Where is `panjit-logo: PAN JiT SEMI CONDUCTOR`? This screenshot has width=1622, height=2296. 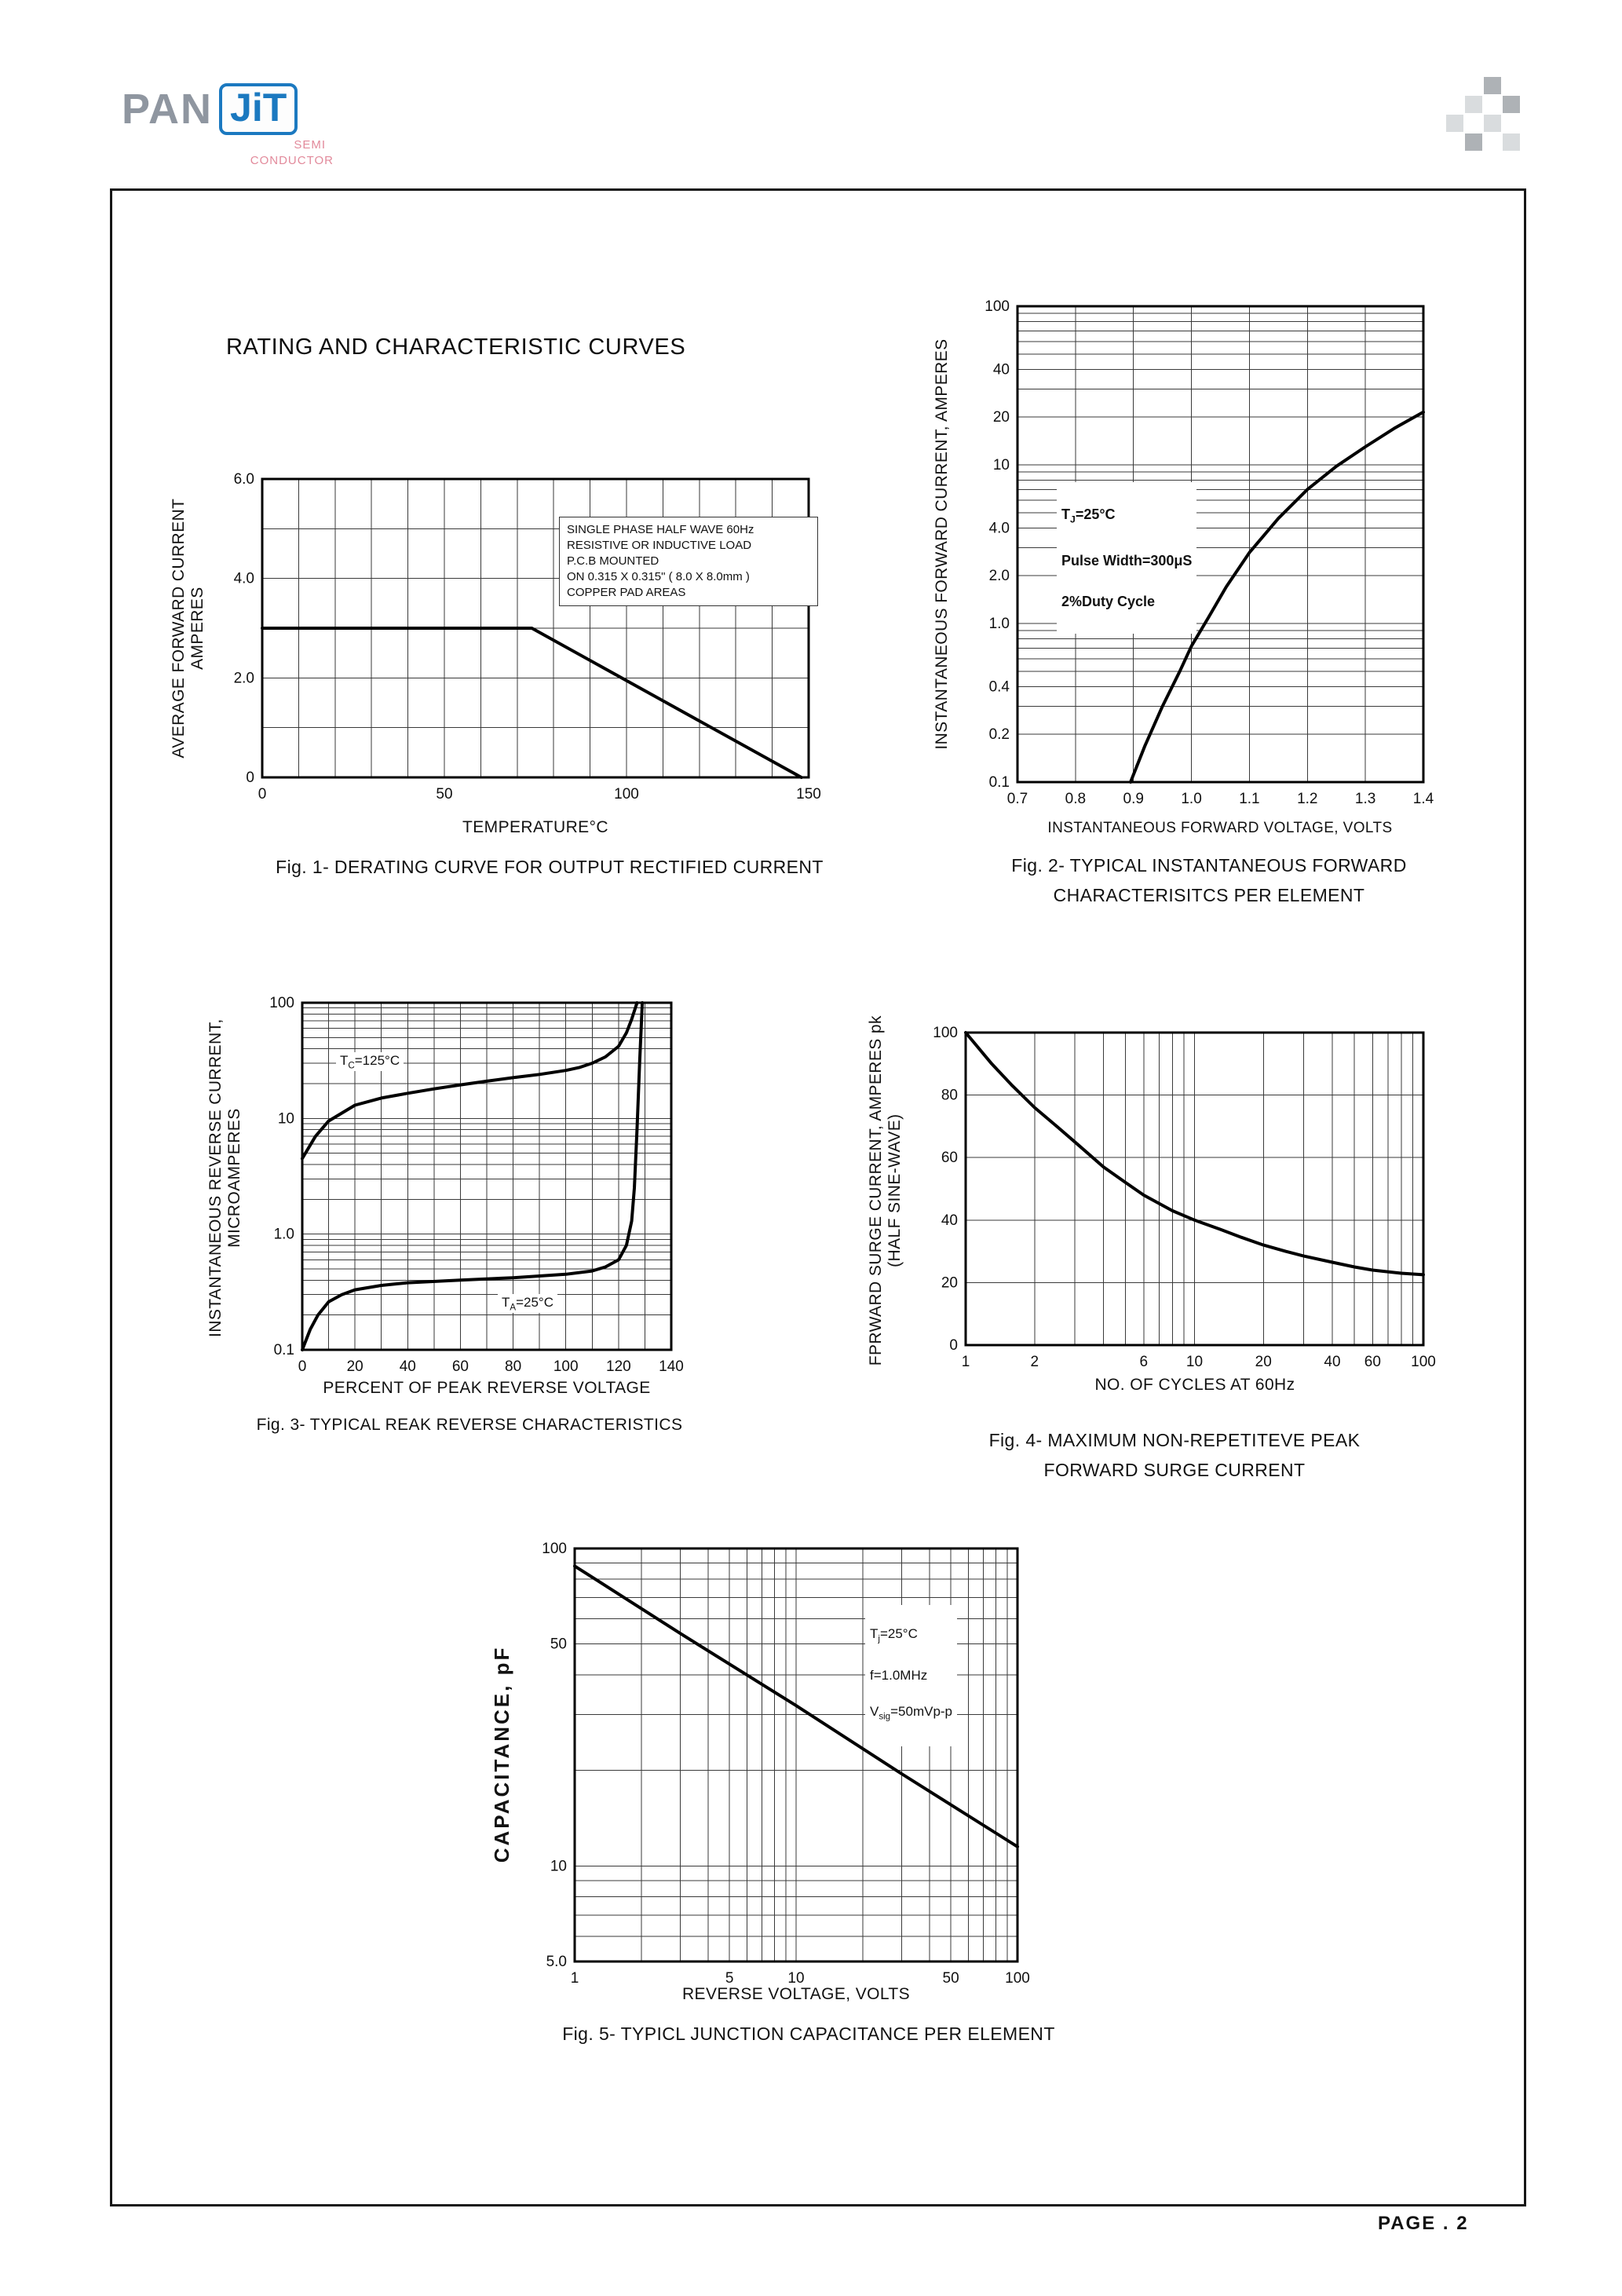 panjit-logo: PAN JiT SEMI CONDUCTOR is located at coordinates (228, 125).